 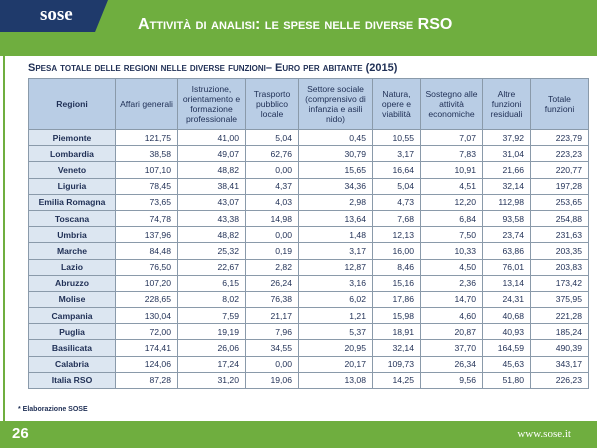 What do you see at coordinates (146, 202) in the screenshot?
I see `value-cell: 73,65` at bounding box center [146, 202].